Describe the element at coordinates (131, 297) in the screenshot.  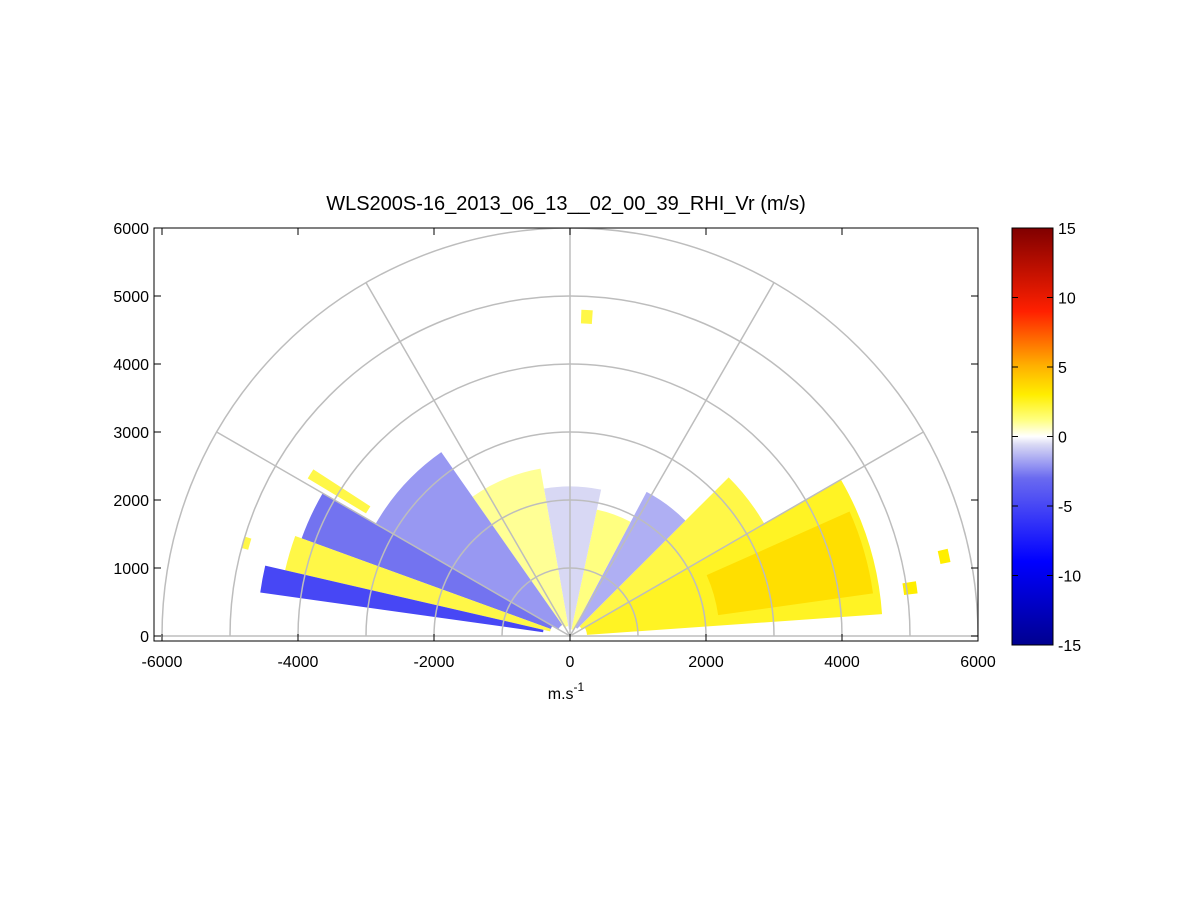
I see `y-tick-label: 5000` at that location.